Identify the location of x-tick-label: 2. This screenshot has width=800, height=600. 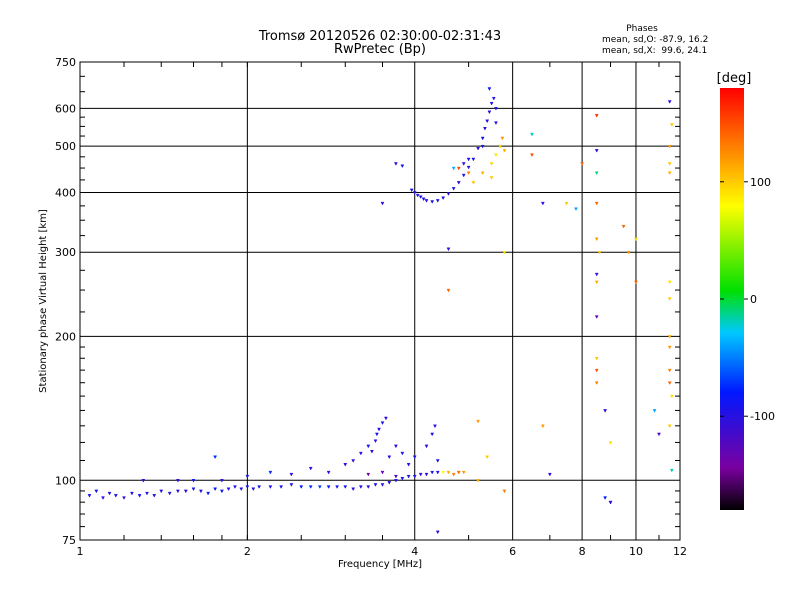
(247, 551).